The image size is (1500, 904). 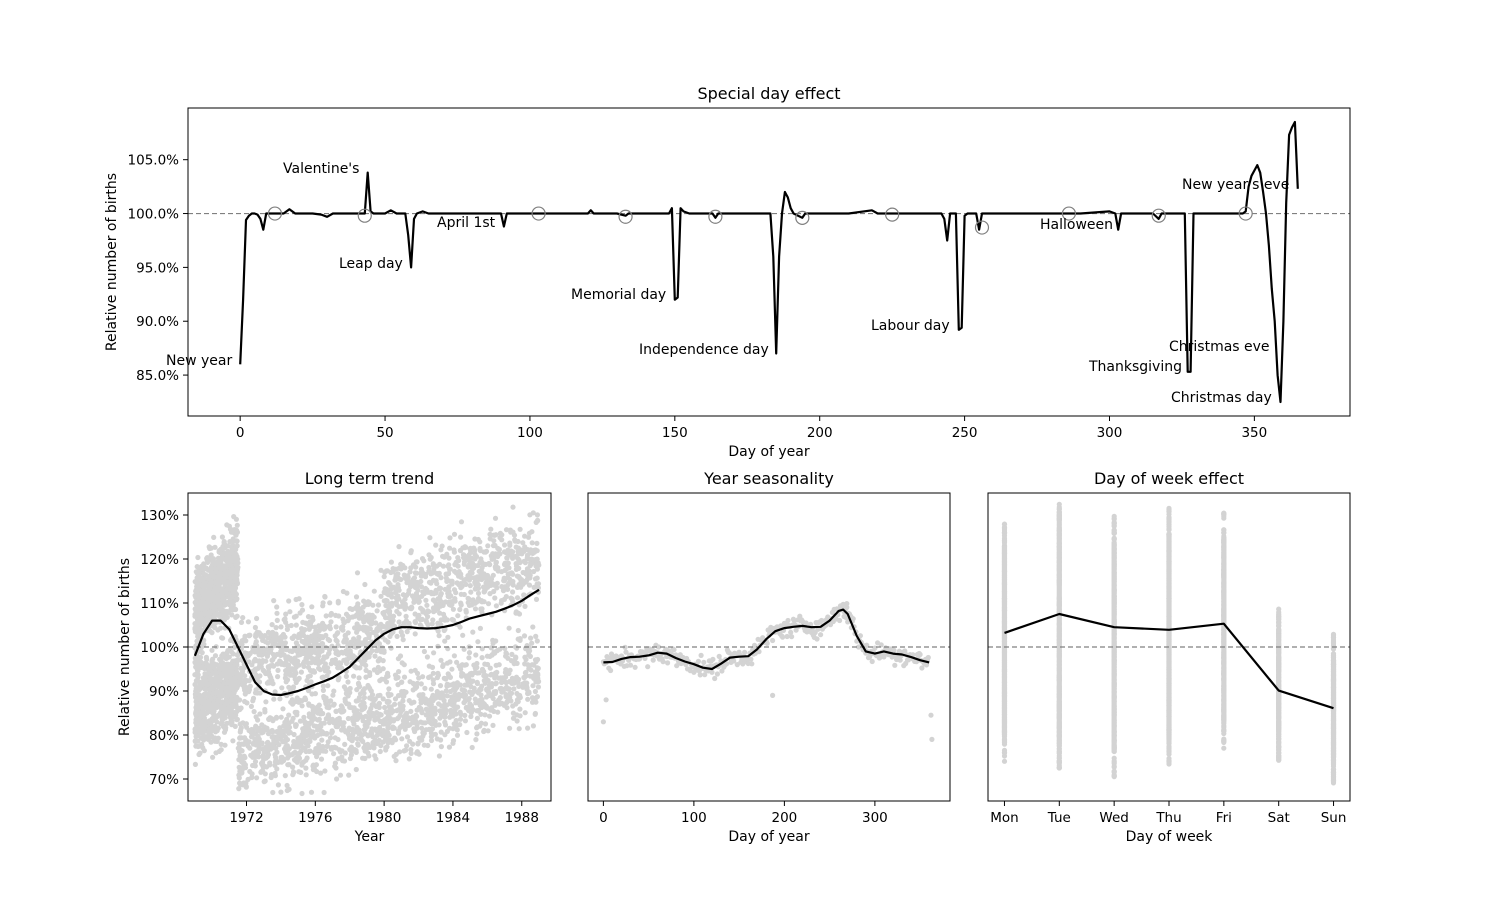 What do you see at coordinates (768, 93) in the screenshot?
I see `chart-title: Special day effect` at bounding box center [768, 93].